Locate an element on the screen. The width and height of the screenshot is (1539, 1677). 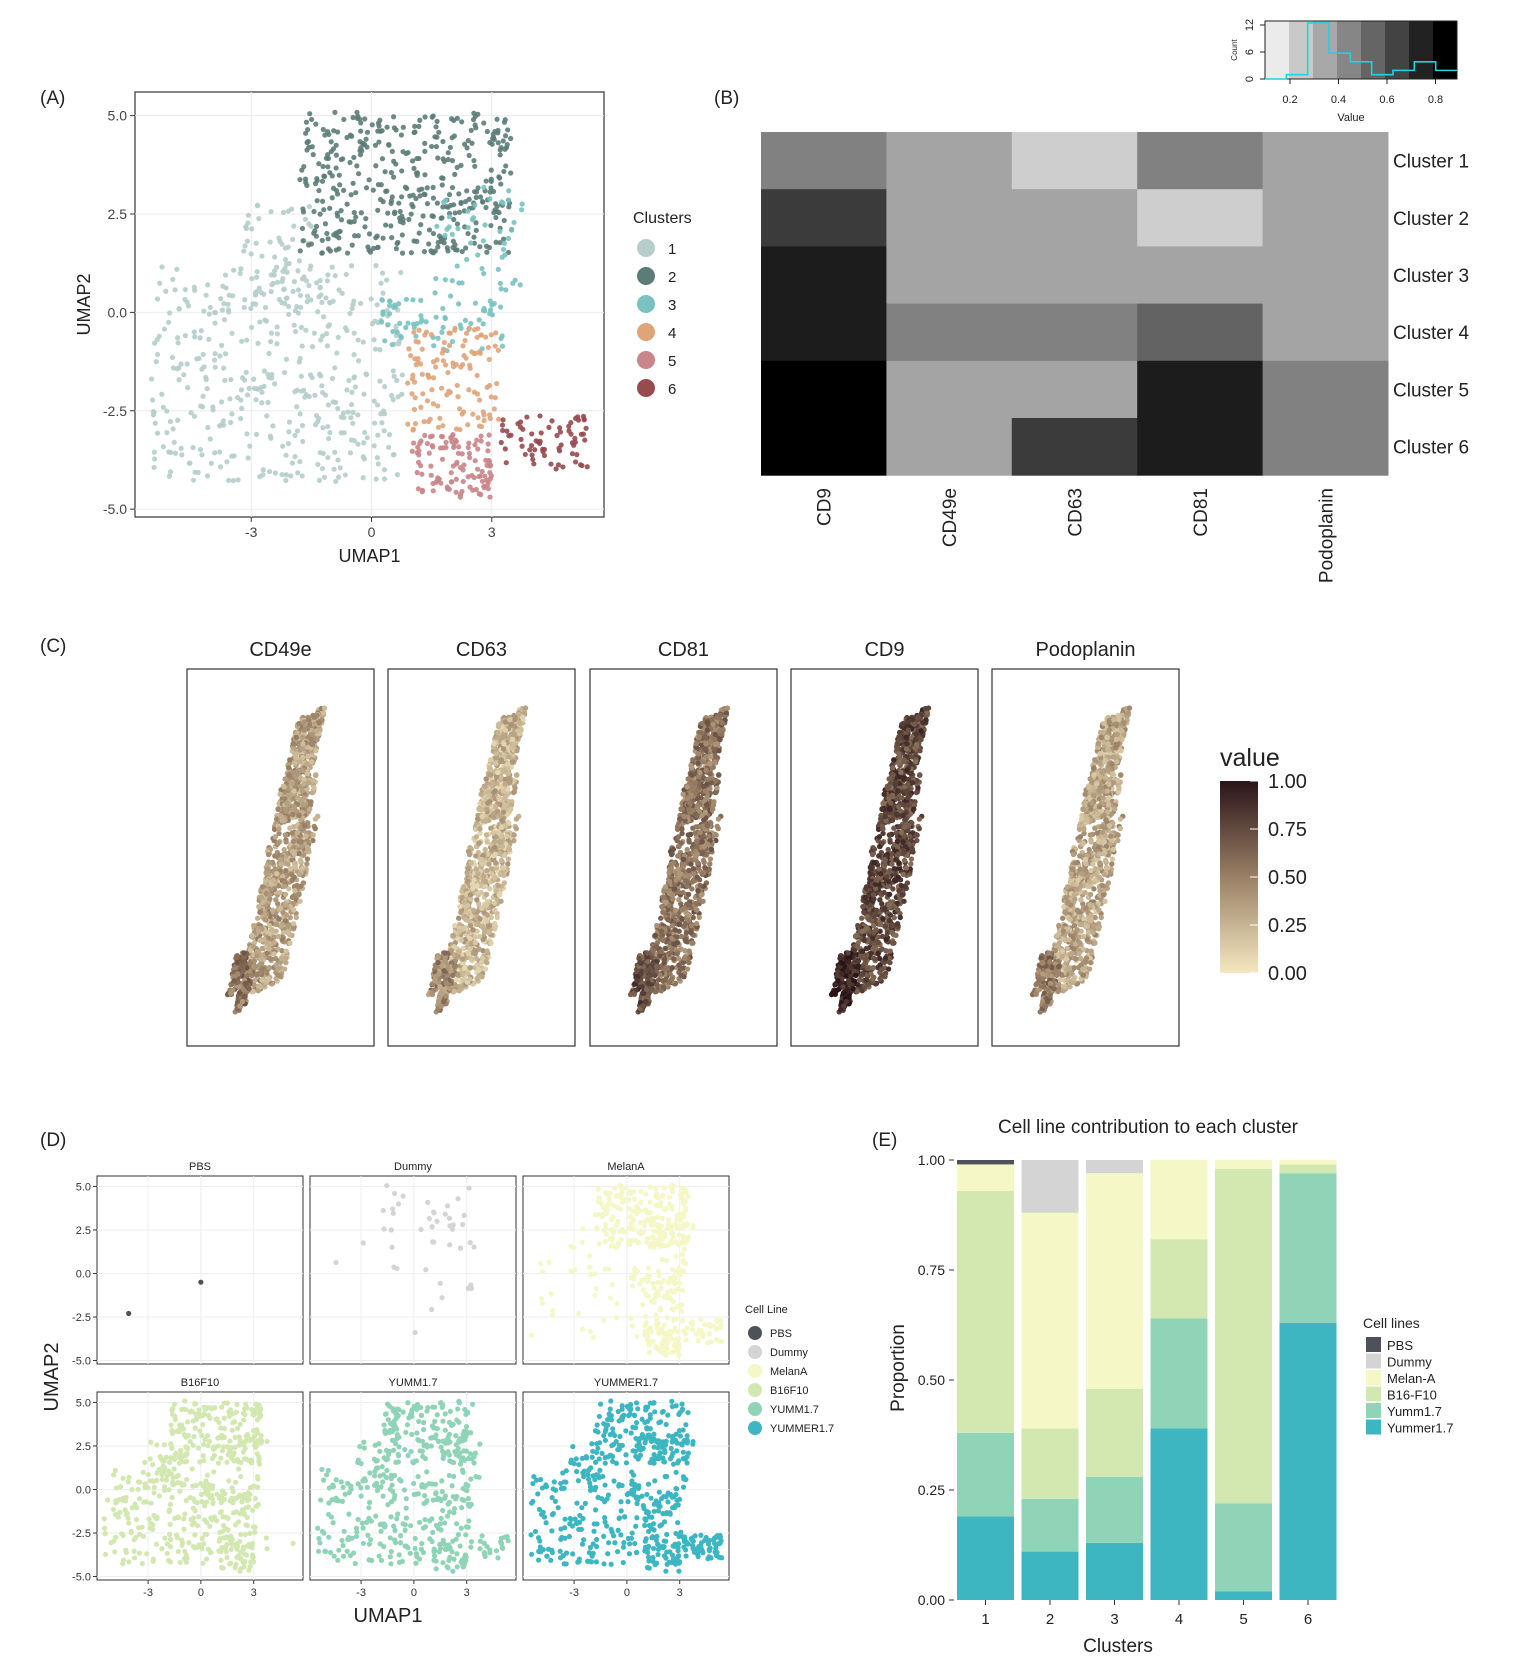
key-y-tick-label: 6 is located at coordinates (1250, 52).